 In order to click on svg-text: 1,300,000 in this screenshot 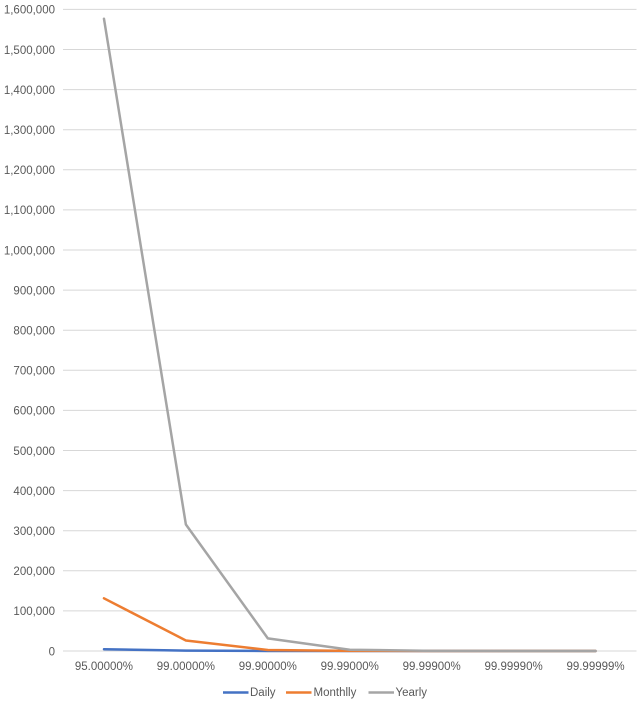, I will do `click(29, 131)`.